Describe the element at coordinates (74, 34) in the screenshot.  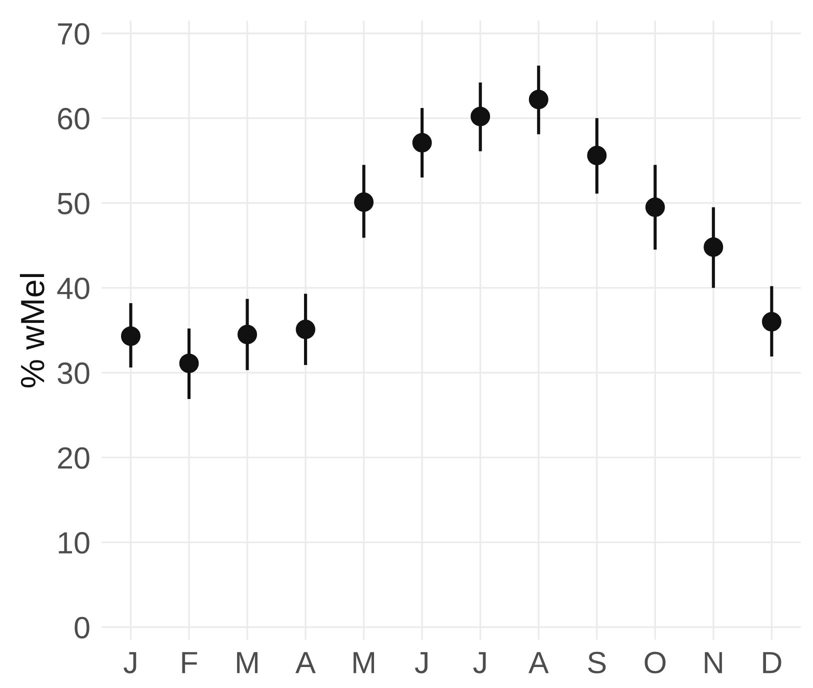
I see `y-tick-label: 70` at that location.